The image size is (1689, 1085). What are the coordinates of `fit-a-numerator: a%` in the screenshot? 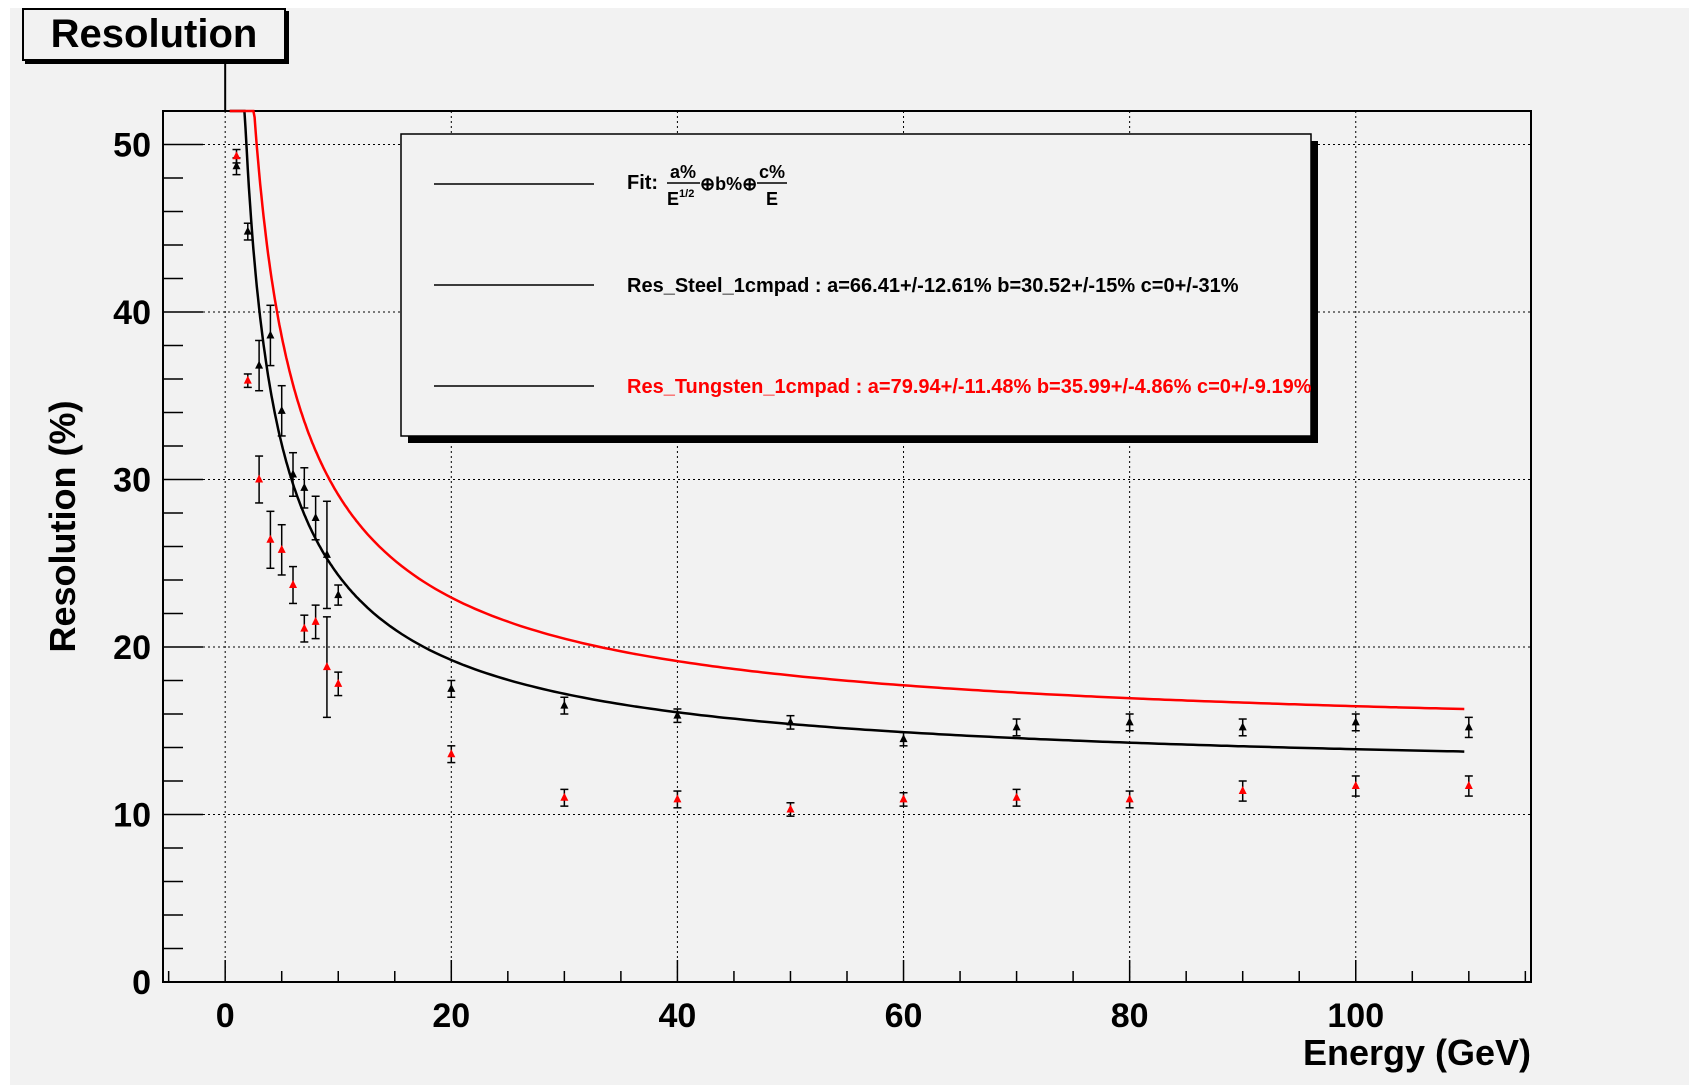 It's located at (683, 172).